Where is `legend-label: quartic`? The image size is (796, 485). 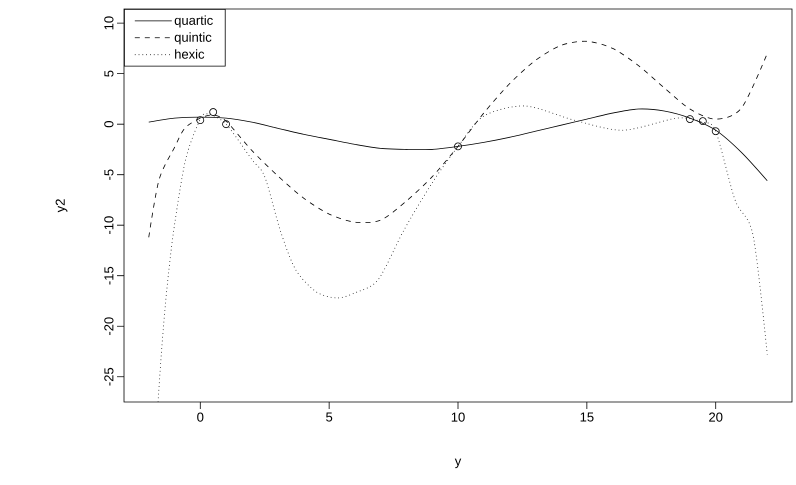 legend-label: quartic is located at coordinates (193, 21).